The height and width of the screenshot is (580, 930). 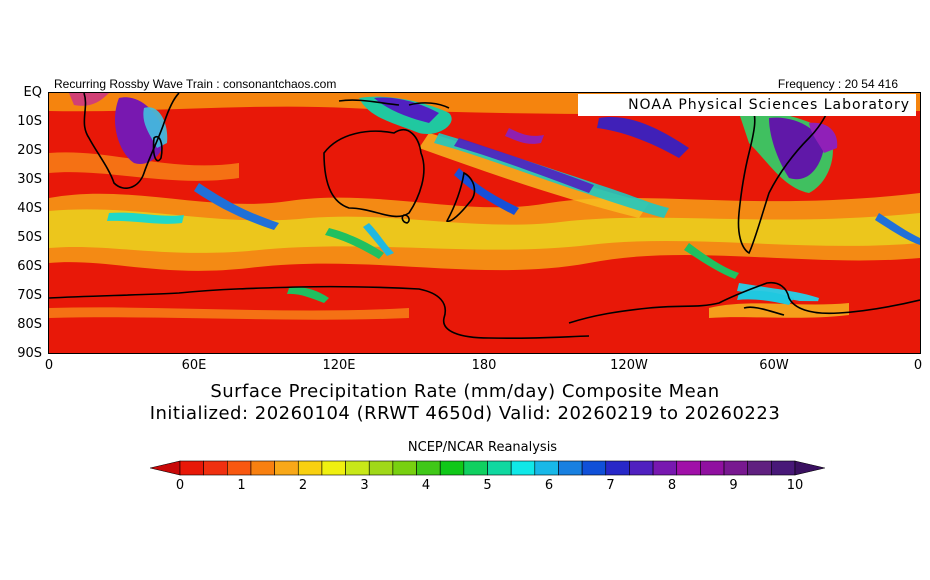 I want to click on precipitation-colorbar, so click(x=487, y=468).